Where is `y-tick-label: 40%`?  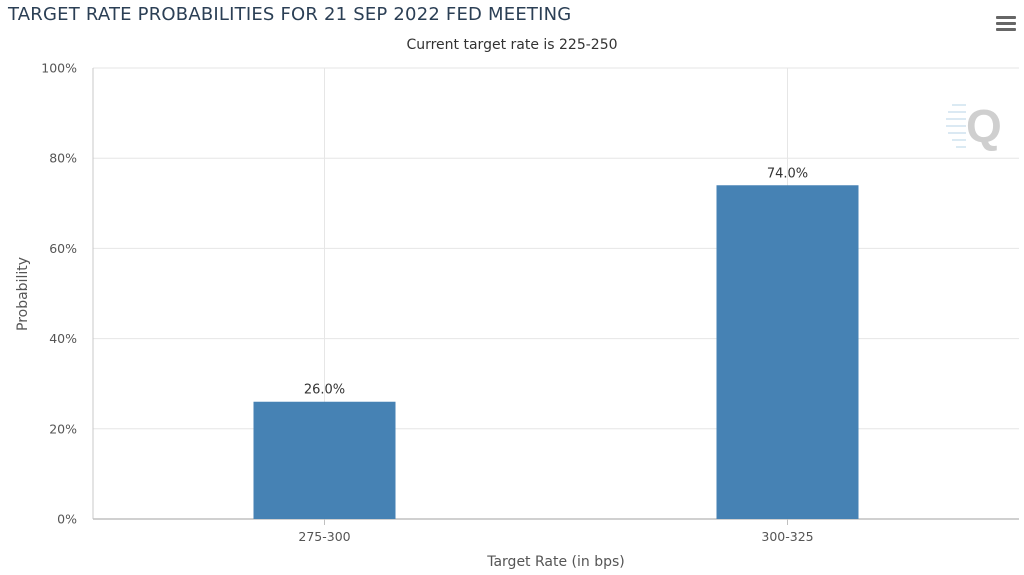 y-tick-label: 40% is located at coordinates (63, 338).